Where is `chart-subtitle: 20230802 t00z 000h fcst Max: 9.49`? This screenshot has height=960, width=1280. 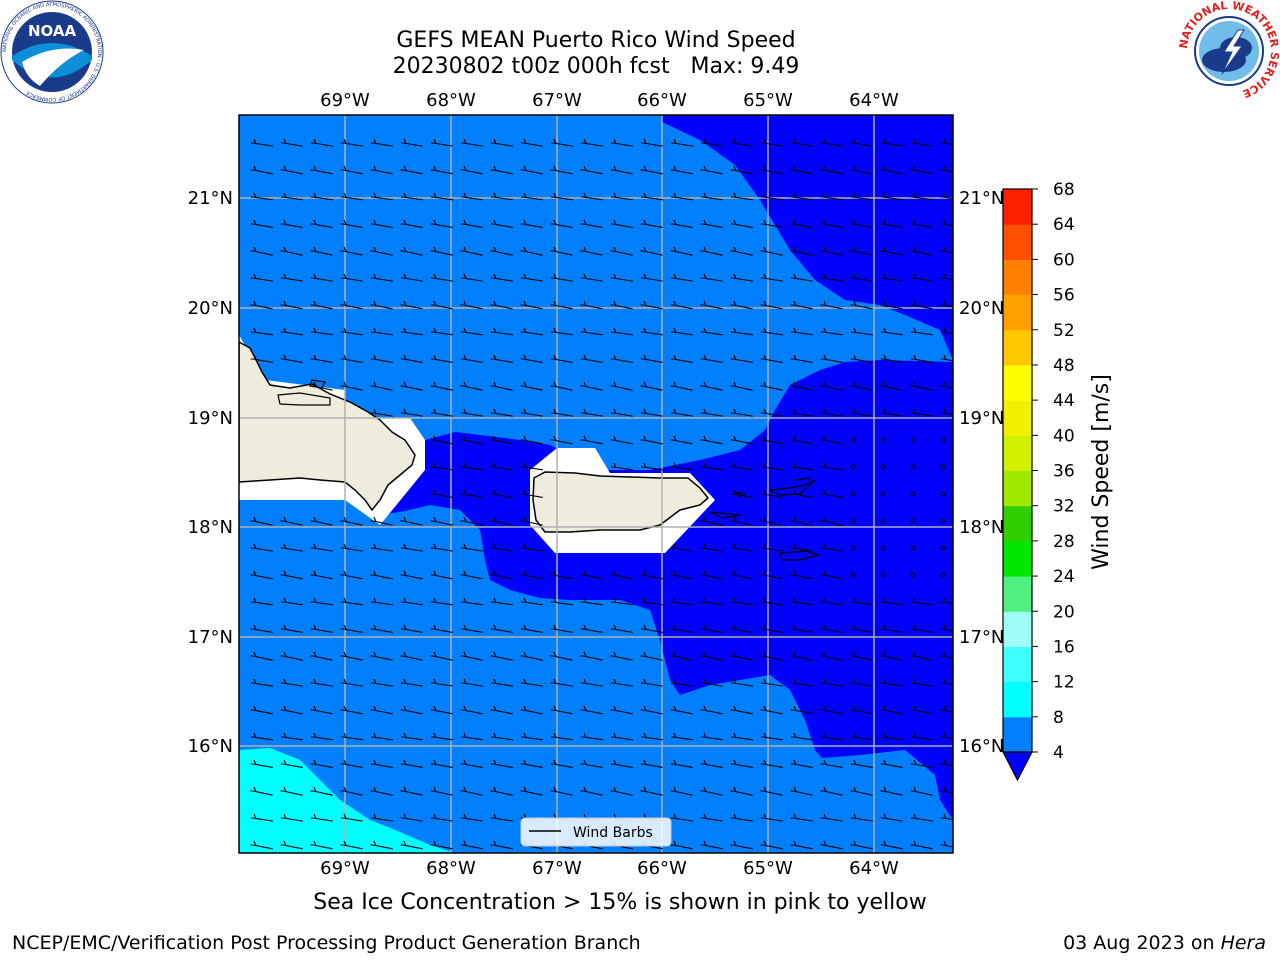
chart-subtitle: 20230802 t00z 000h fcst Max: 9.49 is located at coordinates (596, 66).